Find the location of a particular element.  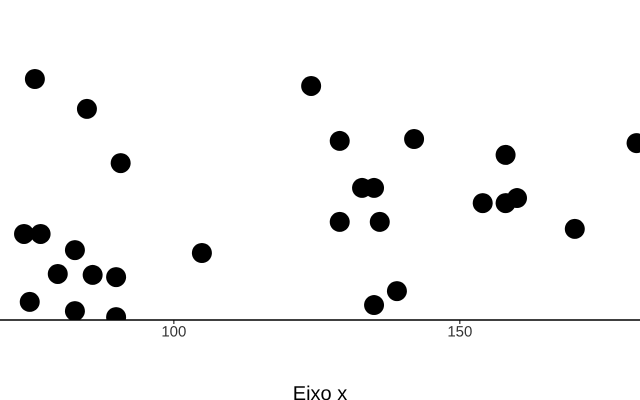

x-axis-title: Eixo x is located at coordinates (320, 391).